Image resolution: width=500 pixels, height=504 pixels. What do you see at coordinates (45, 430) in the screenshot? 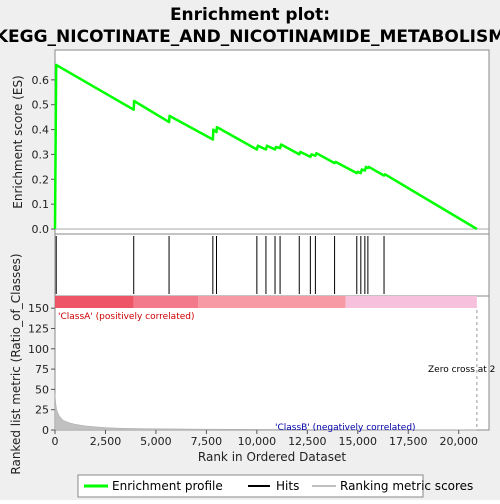
I see `rank-ytick-label: 0` at bounding box center [45, 430].